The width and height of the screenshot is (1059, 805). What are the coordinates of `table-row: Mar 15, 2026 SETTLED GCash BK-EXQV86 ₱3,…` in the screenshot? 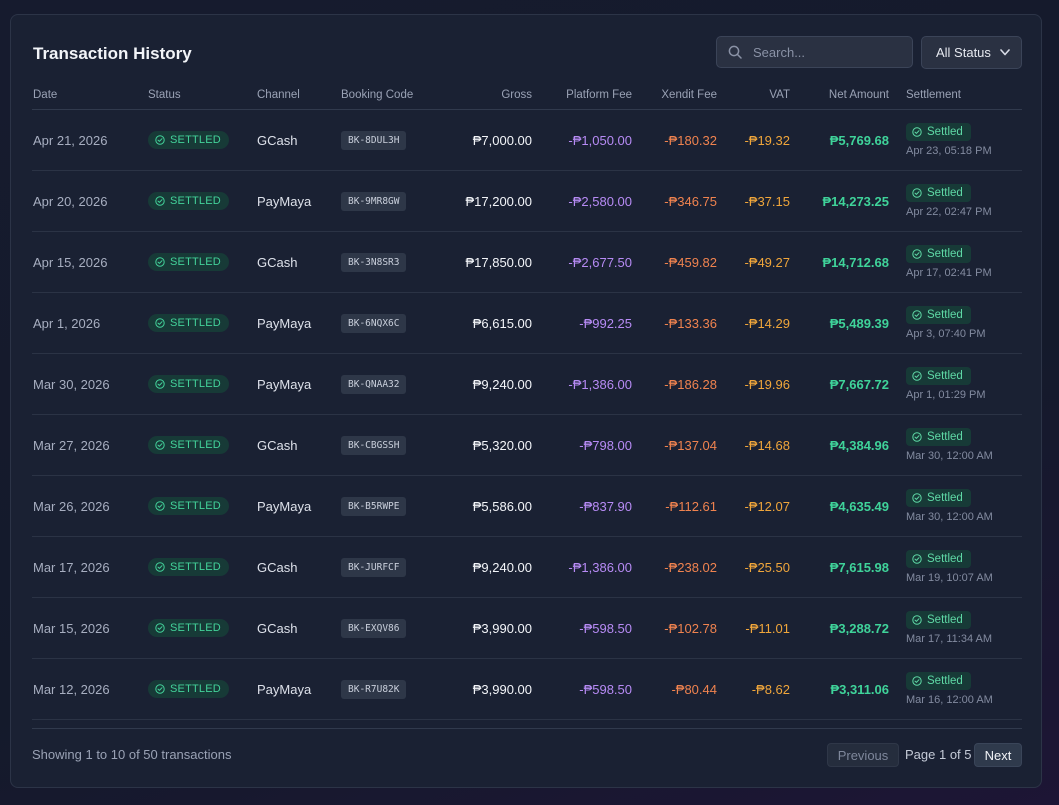 It's located at (527, 628).